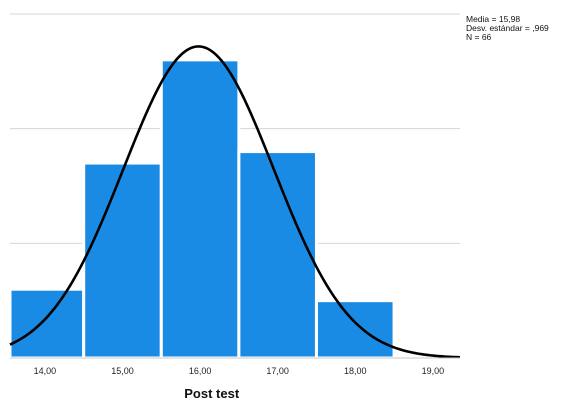  I want to click on x-tick-label-2: 15,00, so click(122, 371).